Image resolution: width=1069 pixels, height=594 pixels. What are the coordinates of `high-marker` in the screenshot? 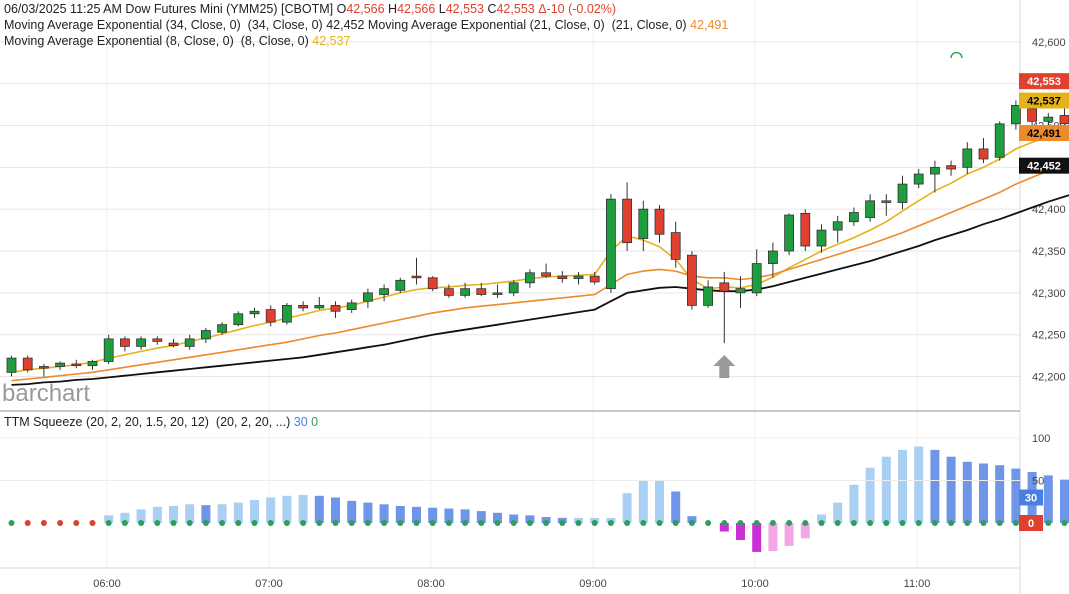 It's located at (956, 55).